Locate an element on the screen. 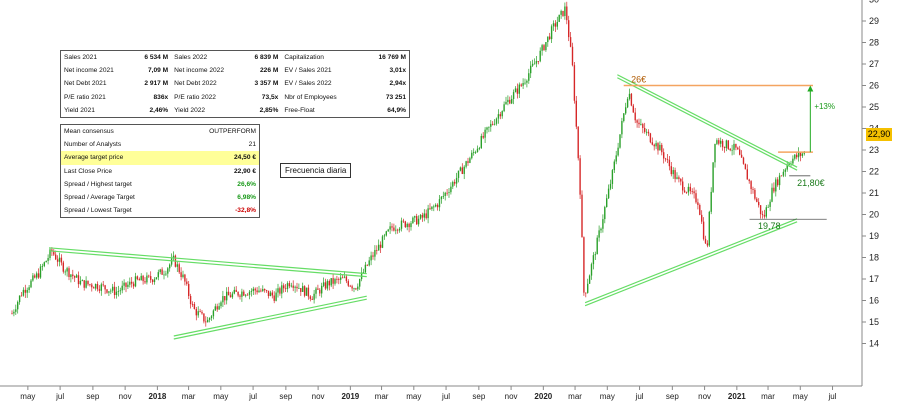  consensus-label: Mean consensus is located at coordinates (89, 132).